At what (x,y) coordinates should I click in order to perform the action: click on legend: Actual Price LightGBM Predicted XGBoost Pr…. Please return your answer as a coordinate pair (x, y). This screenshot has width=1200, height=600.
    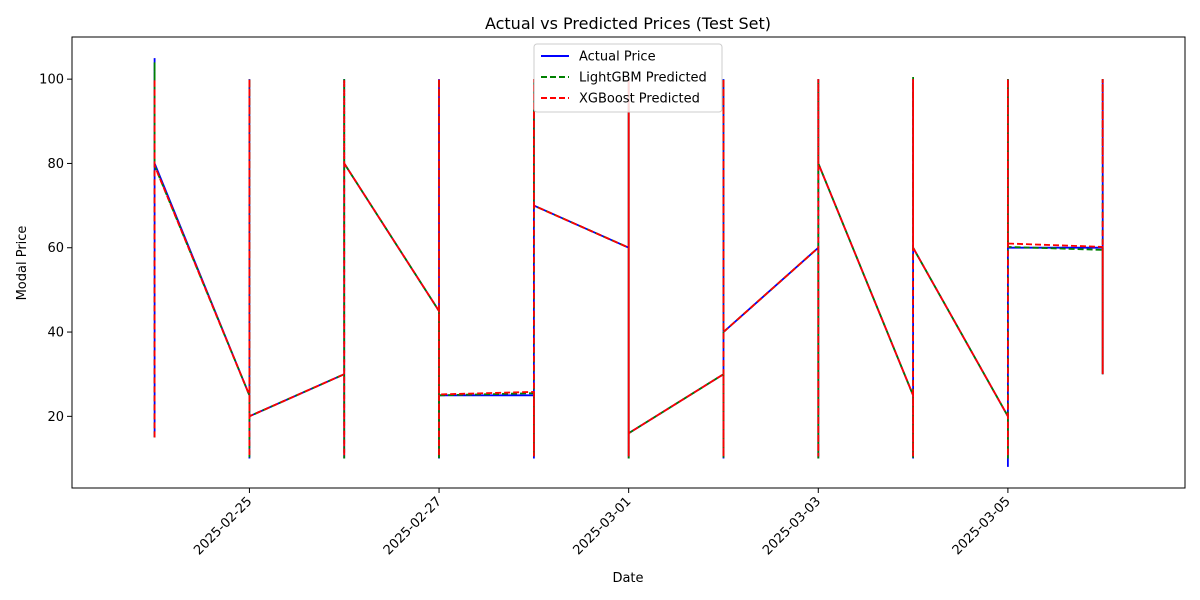
    Looking at the image, I should click on (628, 78).